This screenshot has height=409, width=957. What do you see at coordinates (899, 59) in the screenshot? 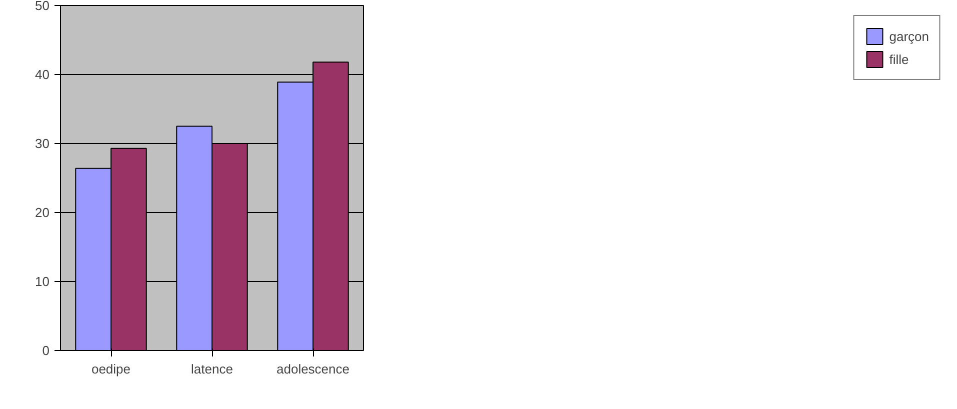
I see `legend-label: fille` at bounding box center [899, 59].